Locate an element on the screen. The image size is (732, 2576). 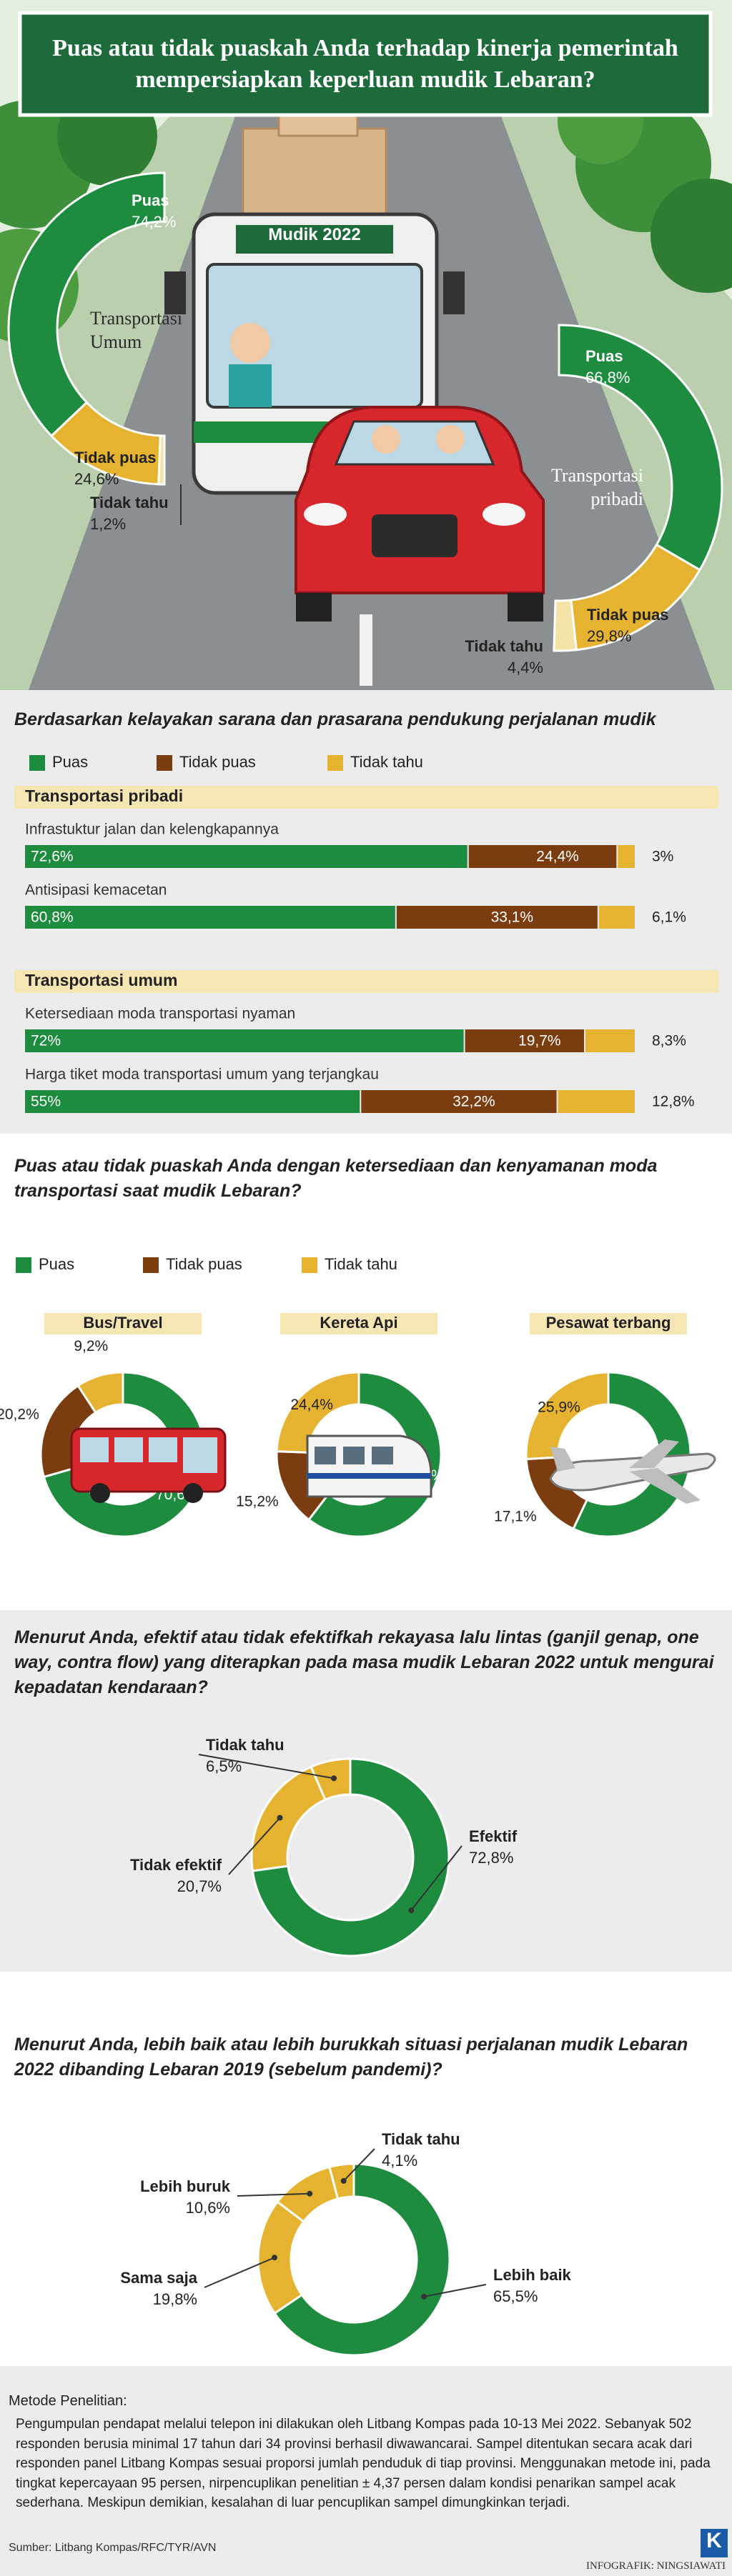
bus-label: Mudik 2022 is located at coordinates (314, 235).